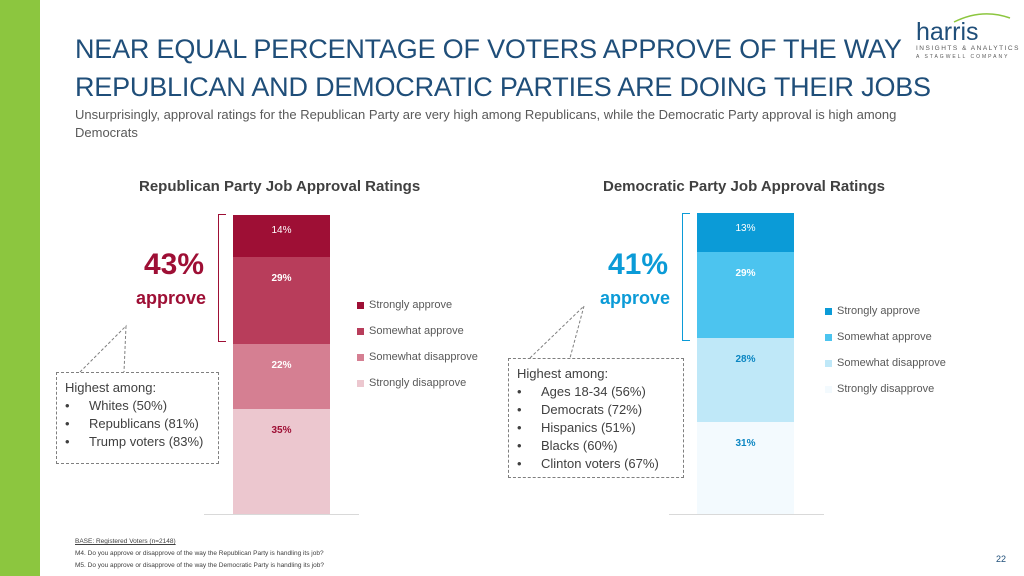  I want to click on democratic-approve-word: approve, so click(635, 298).